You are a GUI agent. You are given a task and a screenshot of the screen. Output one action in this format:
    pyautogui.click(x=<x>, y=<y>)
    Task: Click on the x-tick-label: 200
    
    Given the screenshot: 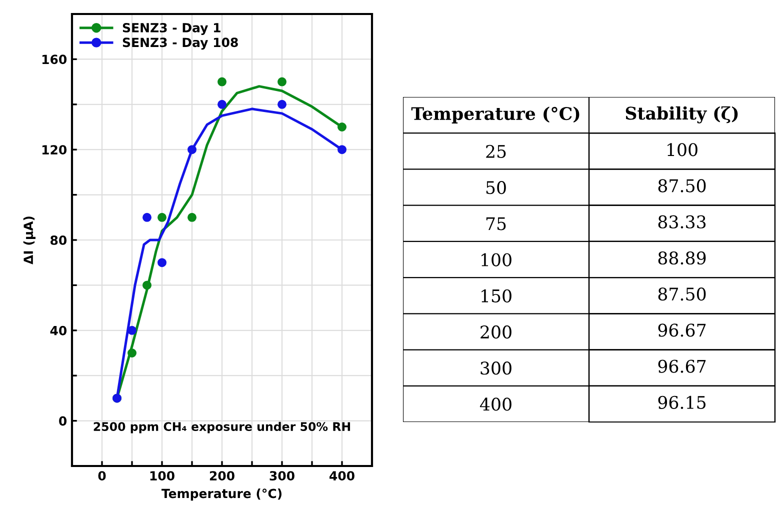 What is the action you would take?
    pyautogui.click(x=222, y=476)
    